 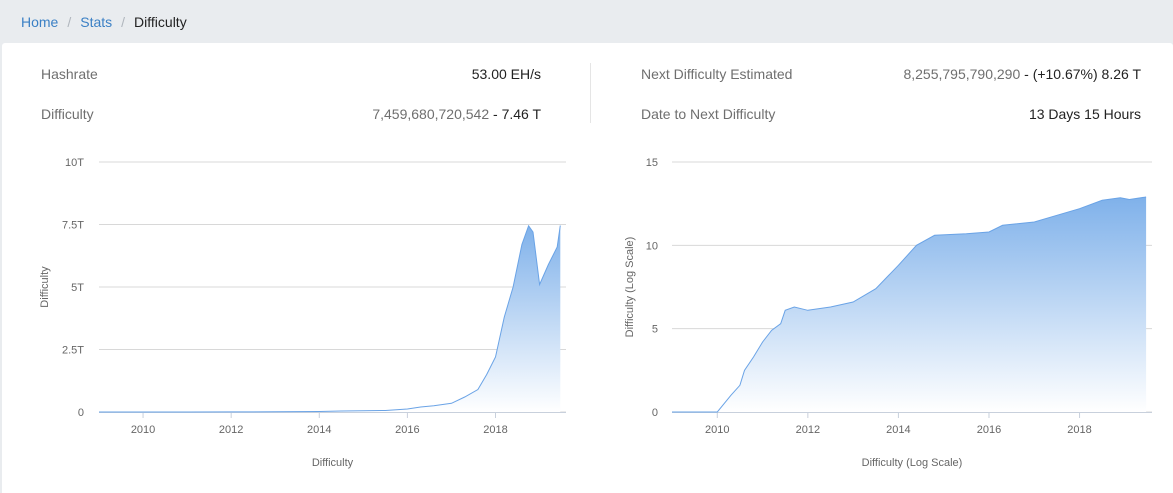 I want to click on next-difficulty-label: Next Difficulty Estimated, so click(x=717, y=74).